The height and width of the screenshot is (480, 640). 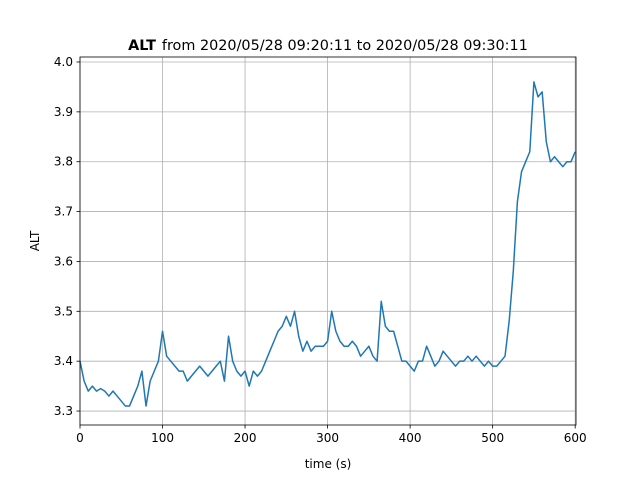 I want to click on y-tick-label: 3.8, so click(x=63, y=162).